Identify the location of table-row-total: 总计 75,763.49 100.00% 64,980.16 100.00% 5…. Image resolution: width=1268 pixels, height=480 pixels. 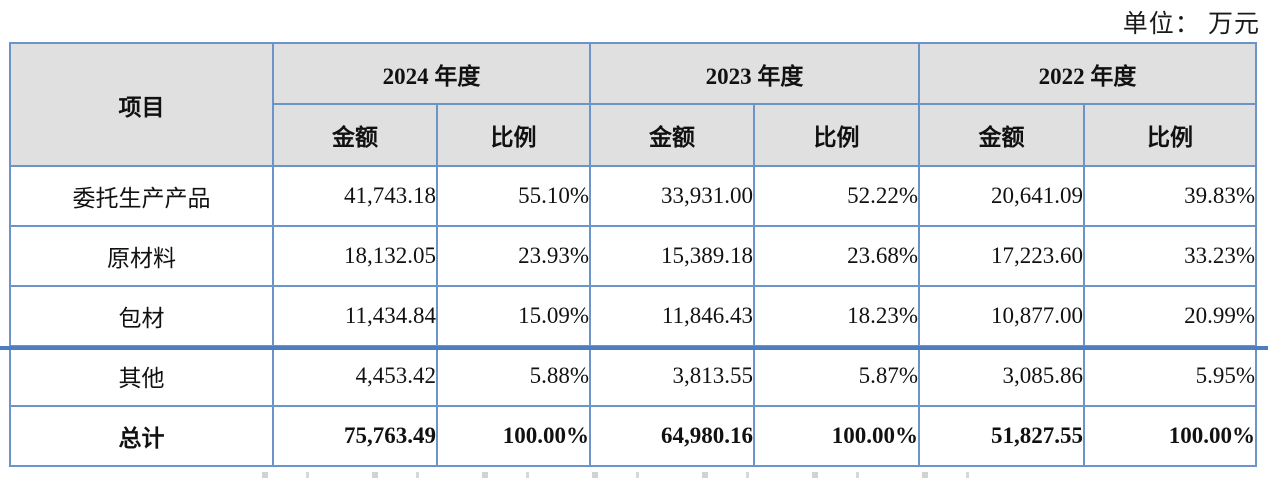
(633, 436).